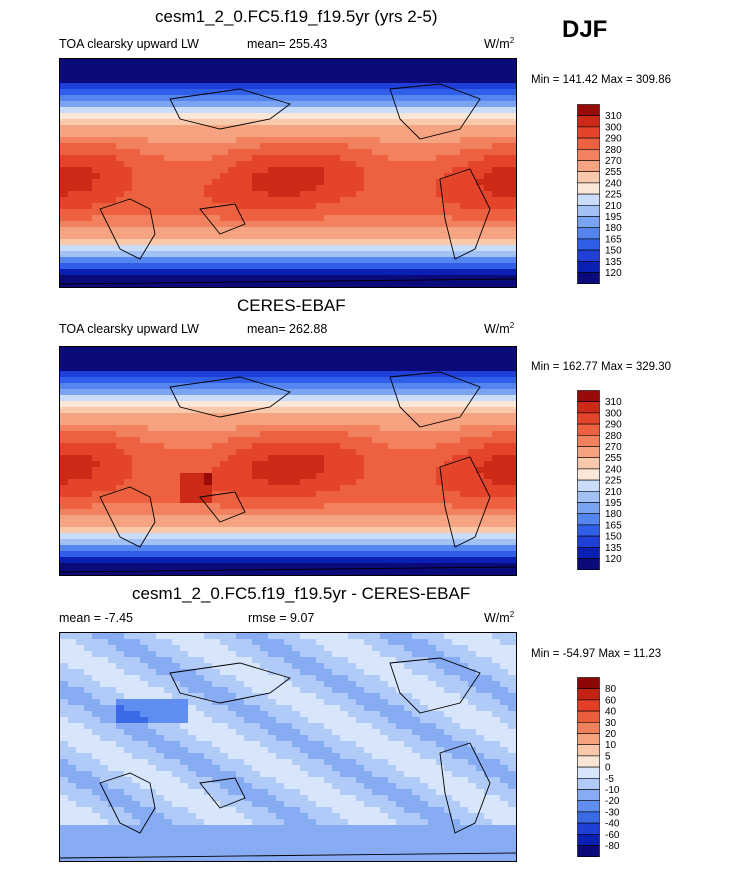 The width and height of the screenshot is (733, 872). Describe the element at coordinates (608, 768) in the screenshot. I see `colorbar-tick-label: 0` at that location.